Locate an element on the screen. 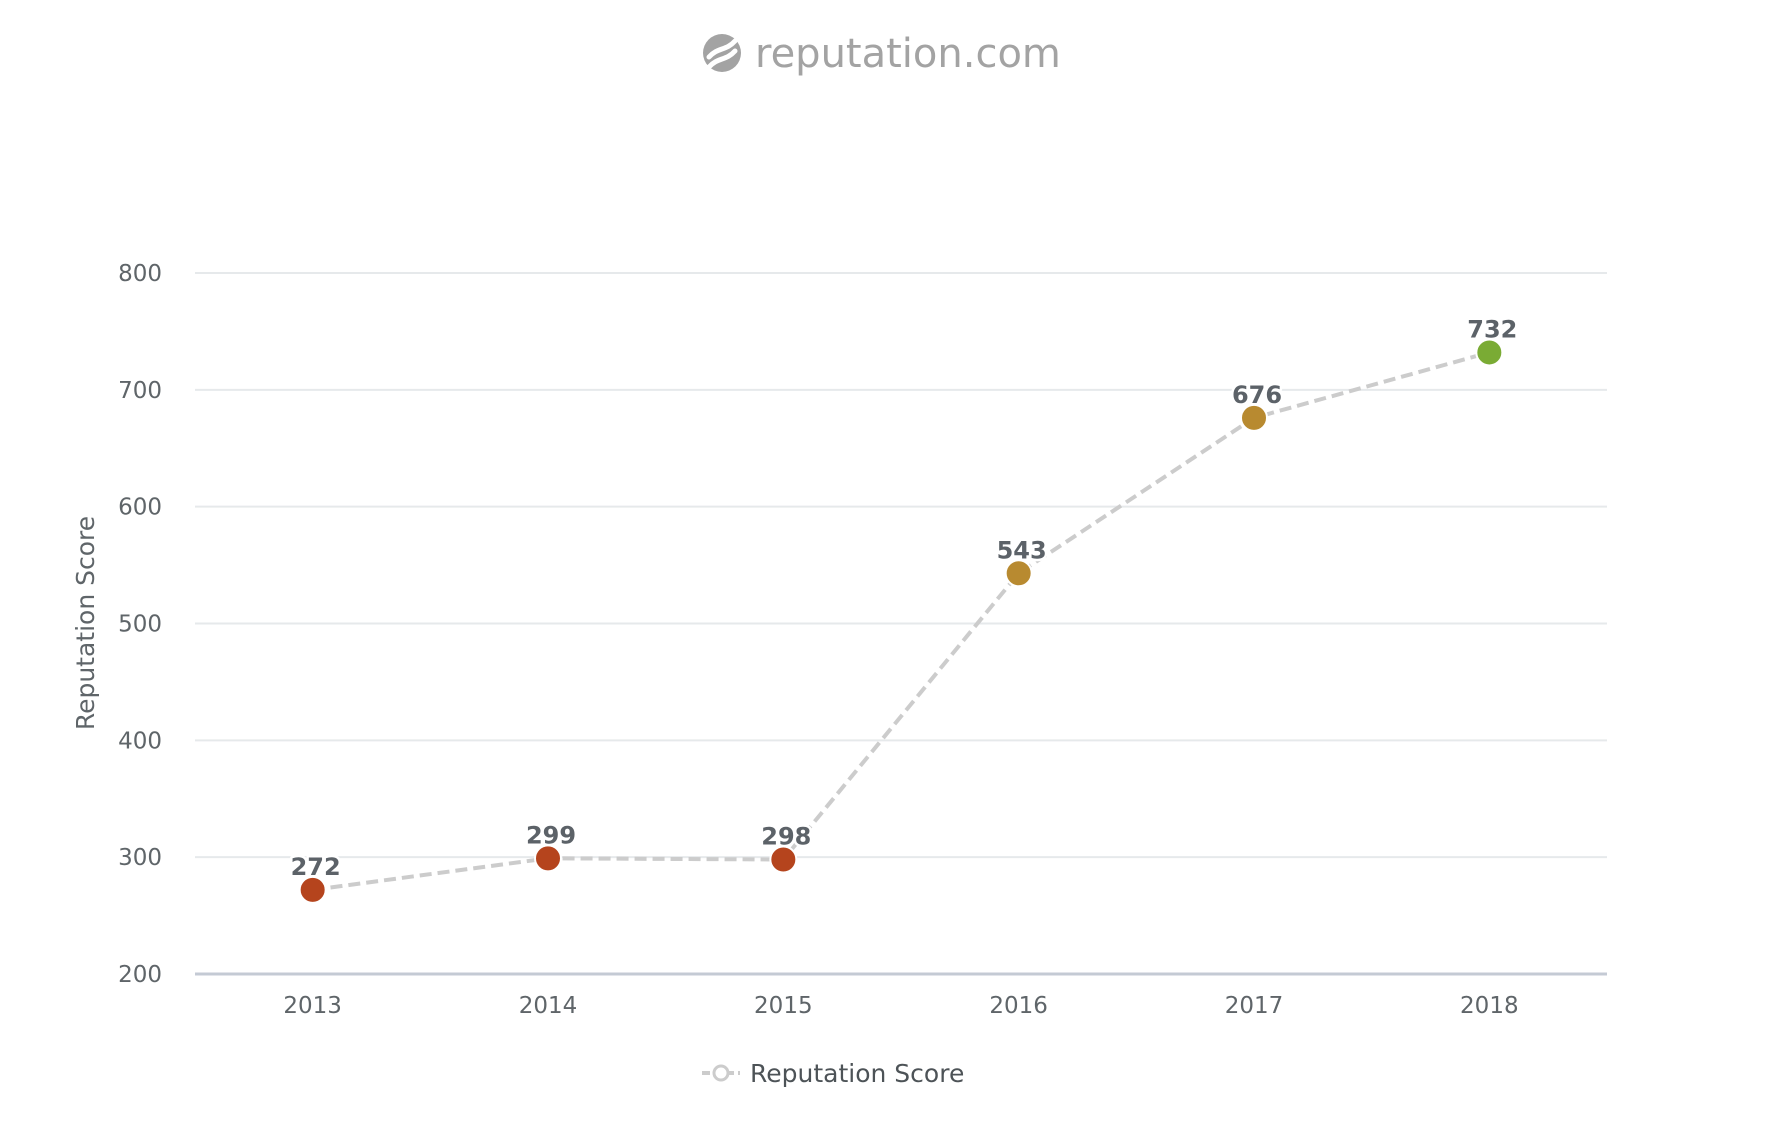 The height and width of the screenshot is (1138, 1768). data-label-2015: 298 is located at coordinates (786, 837).